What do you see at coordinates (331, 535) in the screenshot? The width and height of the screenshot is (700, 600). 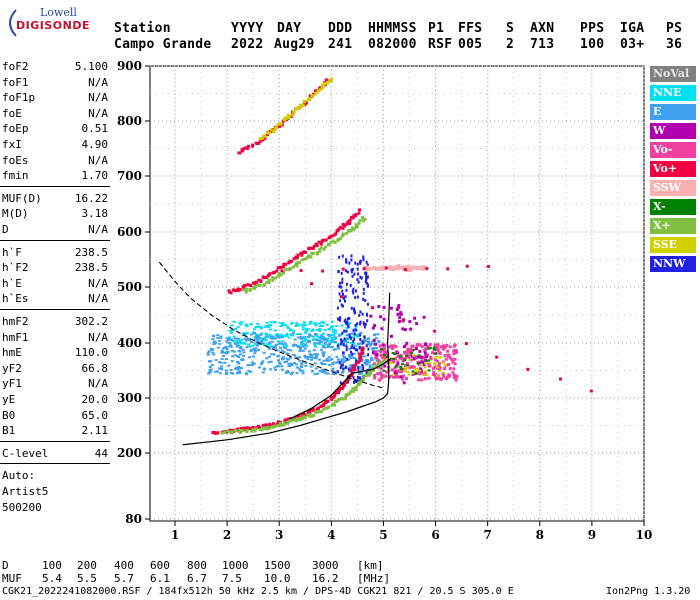 I see `x-tick-label: 4` at bounding box center [331, 535].